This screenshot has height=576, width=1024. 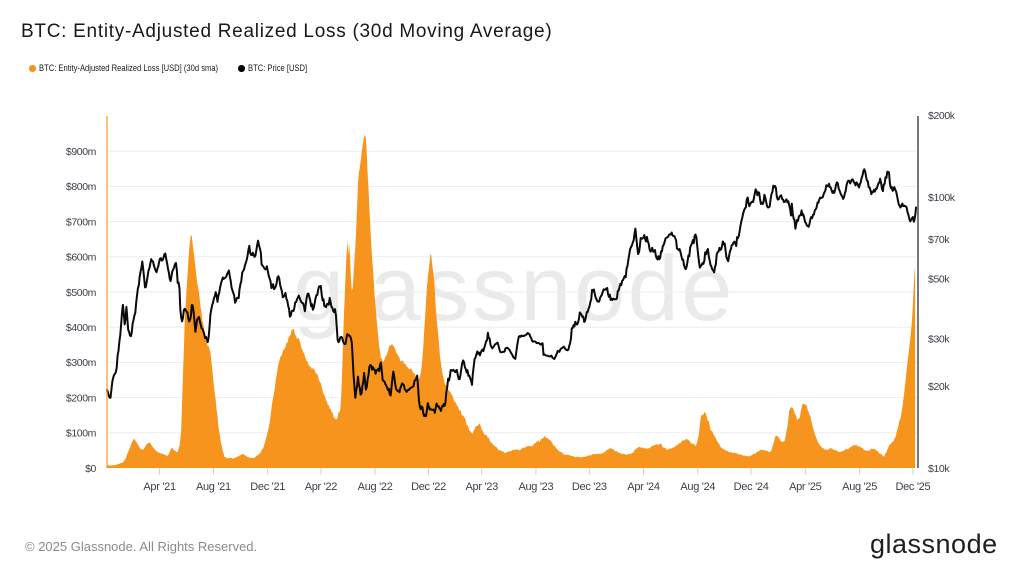 What do you see at coordinates (267, 487) in the screenshot?
I see `svg-text: Dec '21` at bounding box center [267, 487].